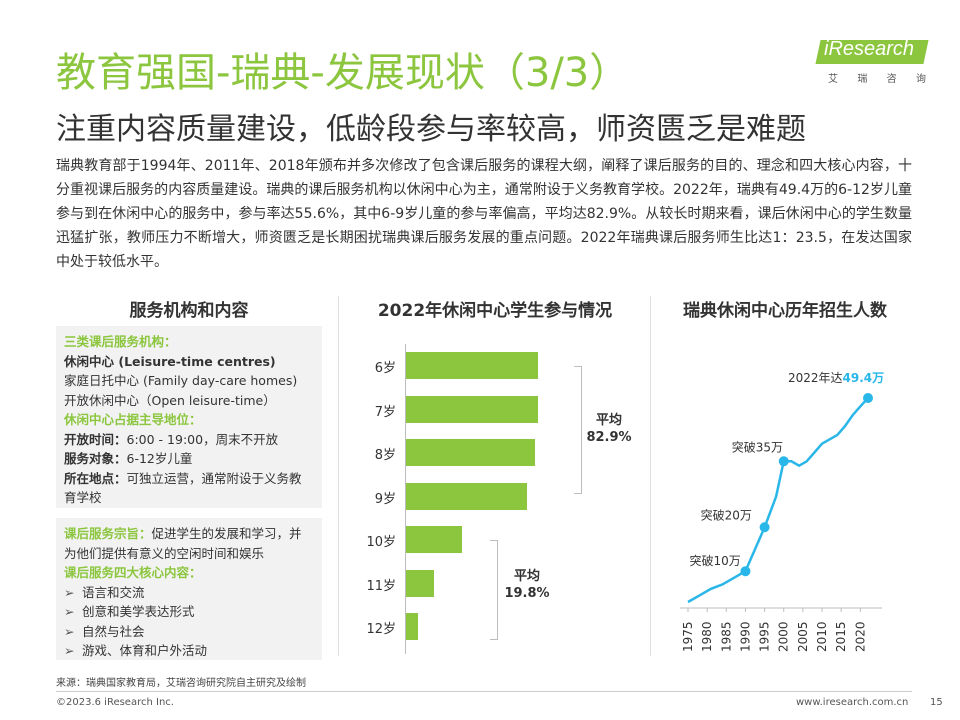 The image size is (960, 720). I want to click on series-line, so click(778, 500).